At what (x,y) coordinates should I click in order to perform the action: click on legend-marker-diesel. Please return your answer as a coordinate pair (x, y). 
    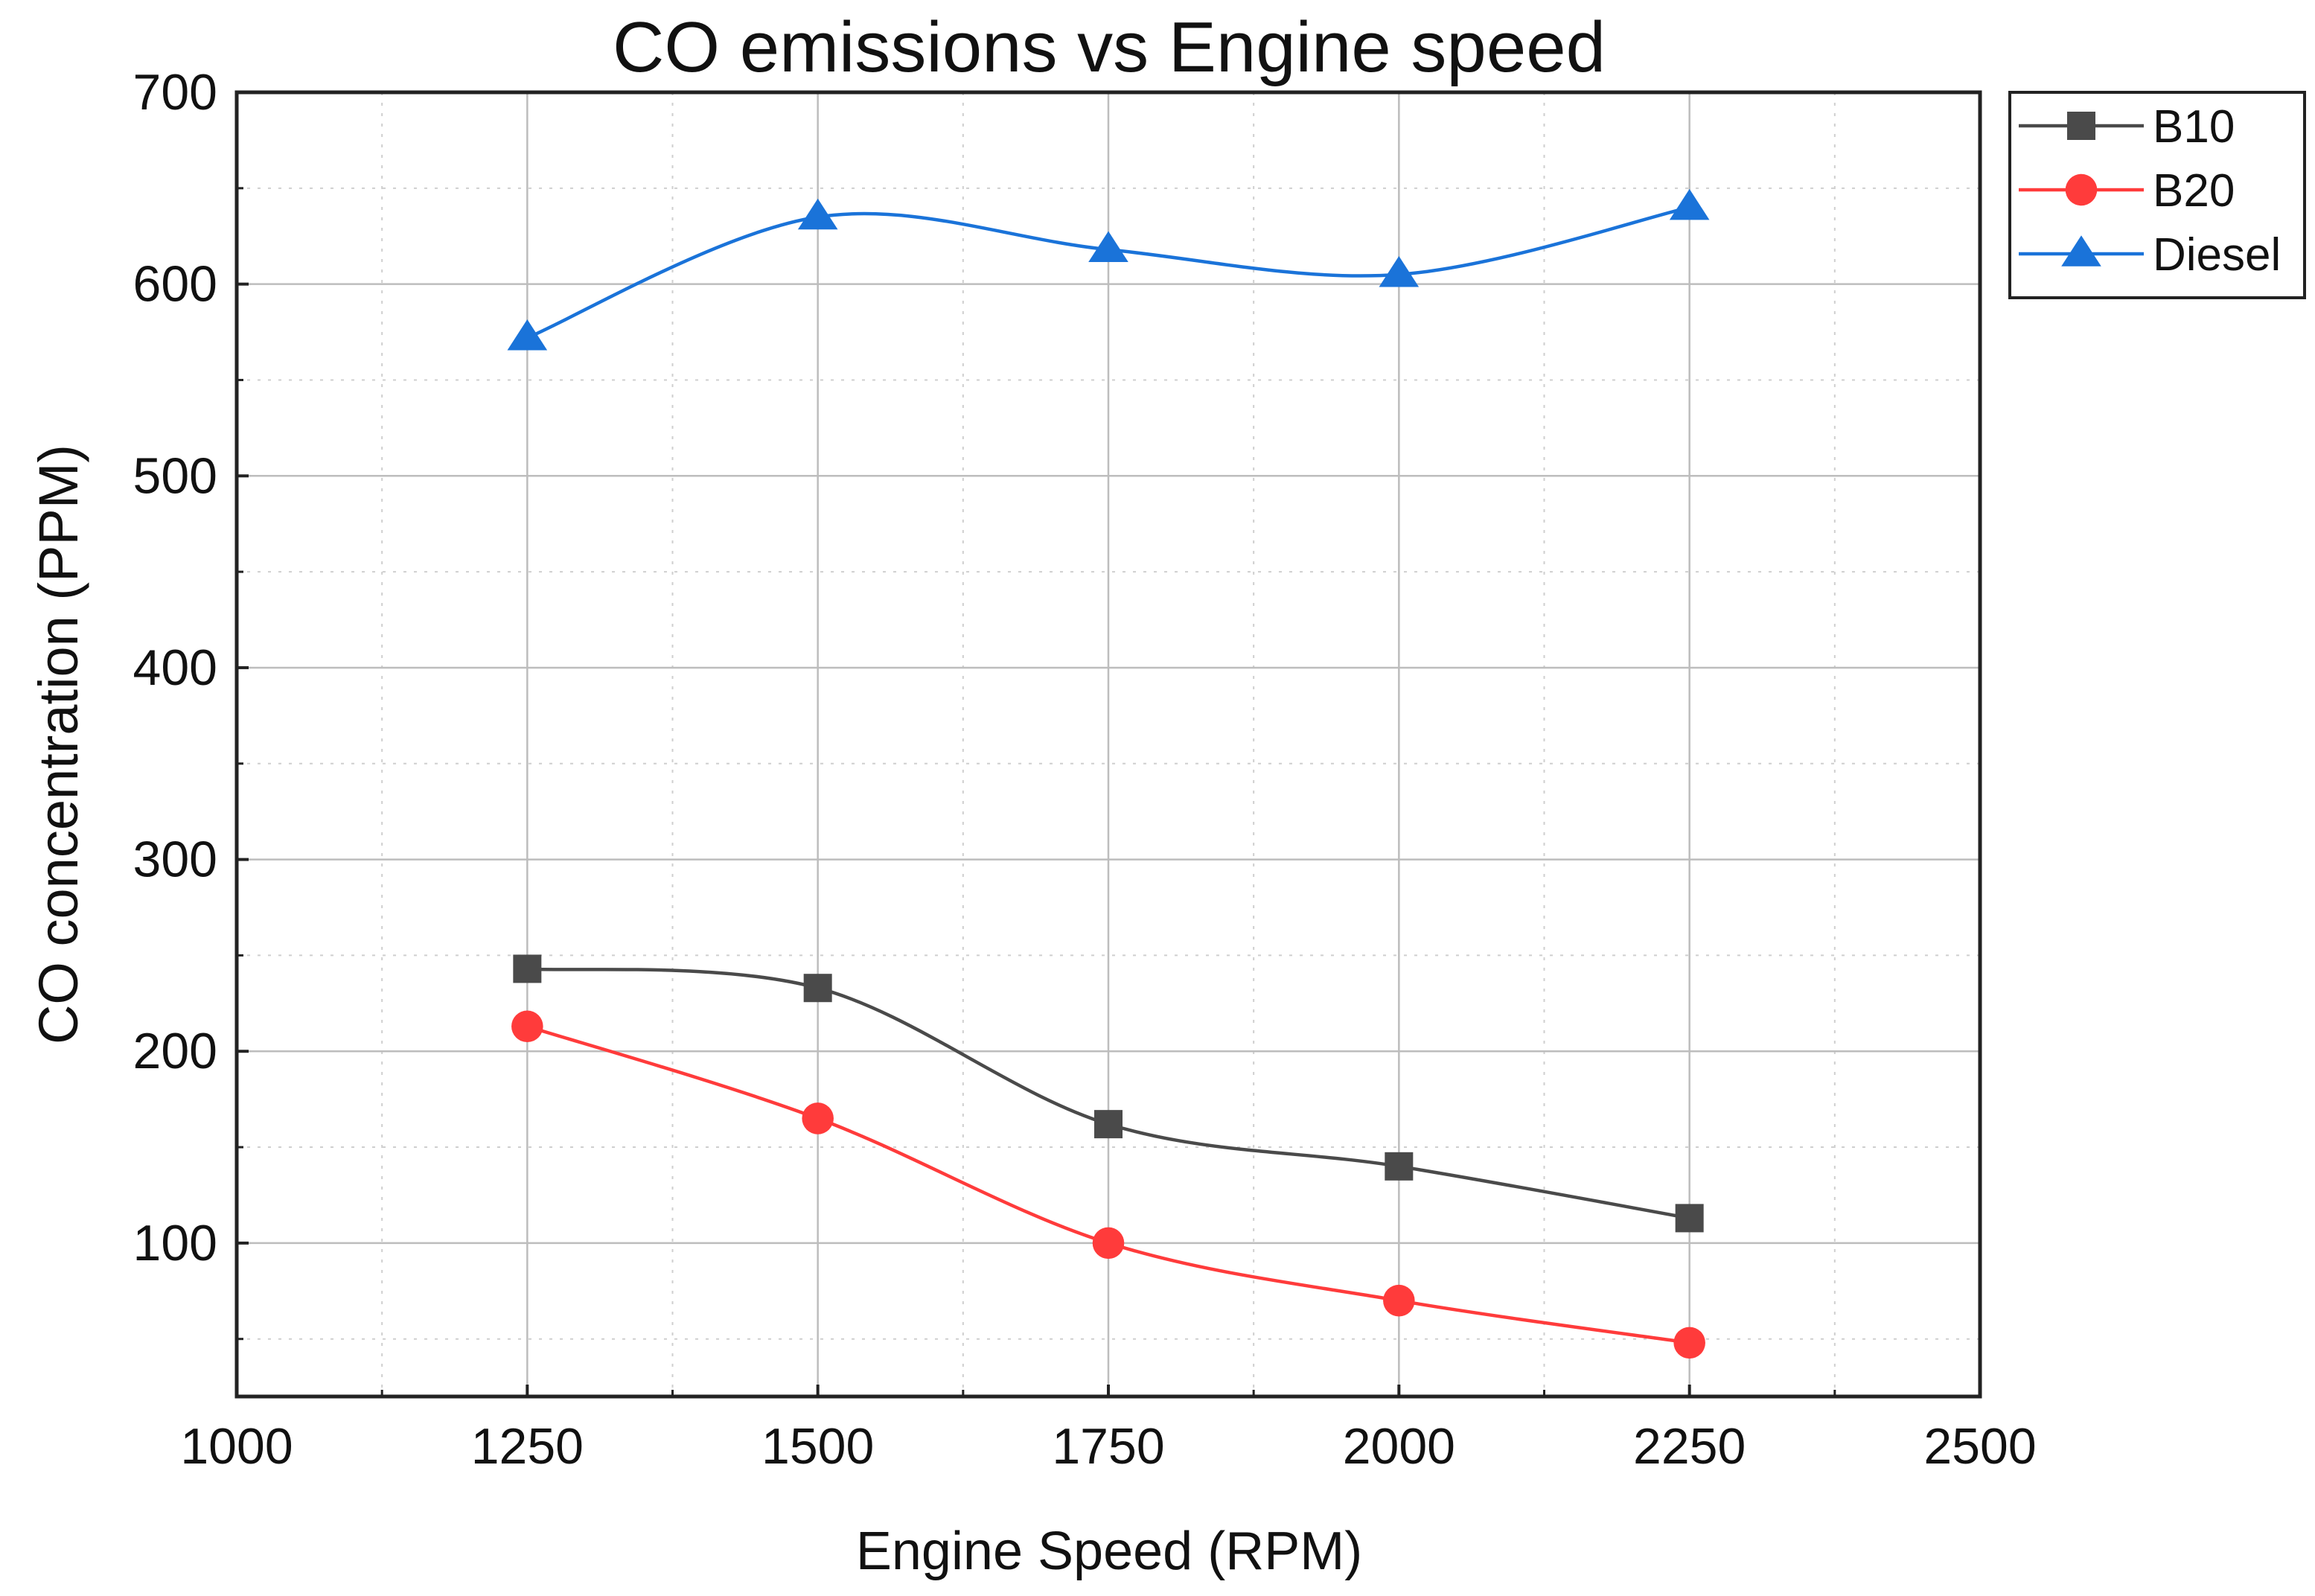
    Looking at the image, I should click on (2081, 250).